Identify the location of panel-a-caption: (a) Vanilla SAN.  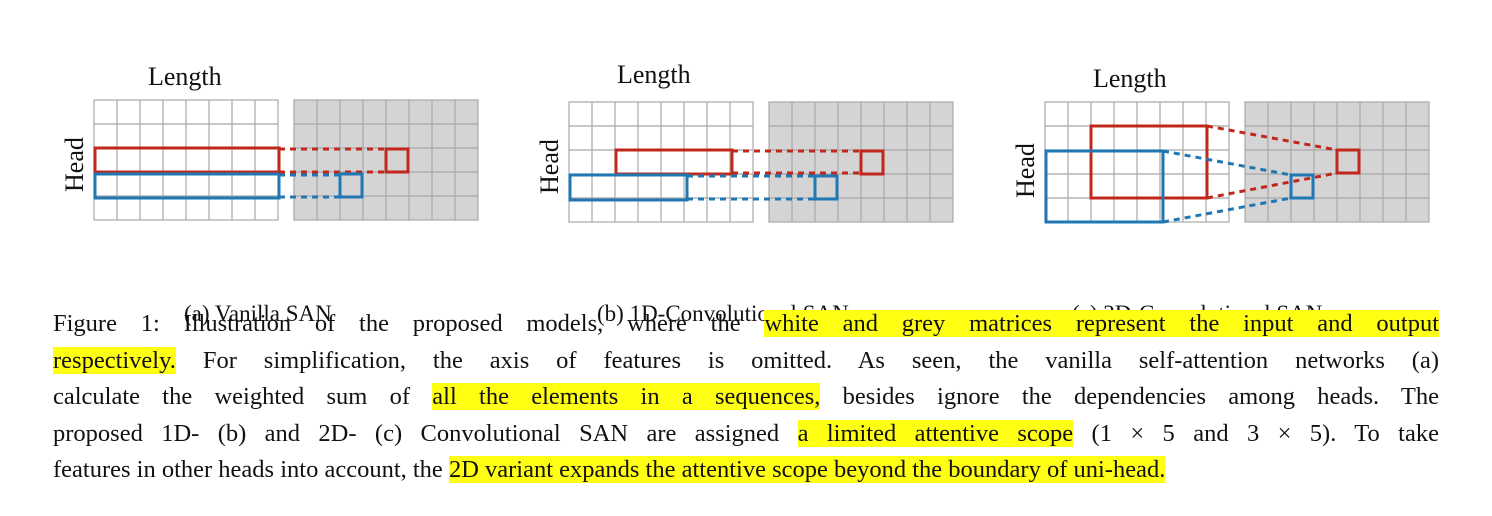
(258, 313).